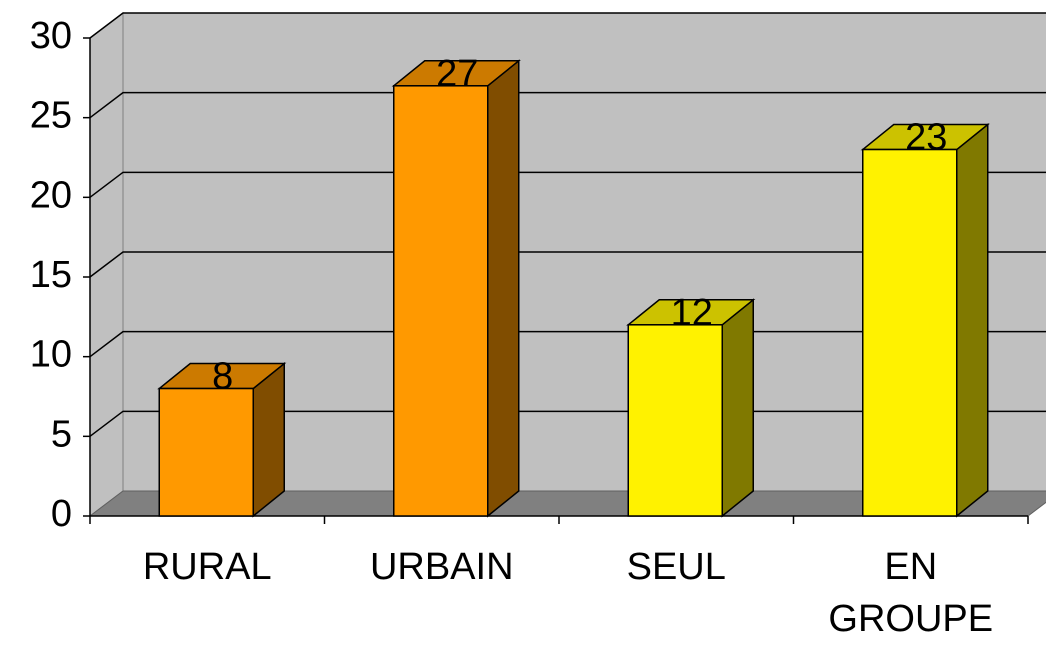 This screenshot has width=1046, height=645. What do you see at coordinates (457, 74) in the screenshot?
I see `value-label: 27` at bounding box center [457, 74].